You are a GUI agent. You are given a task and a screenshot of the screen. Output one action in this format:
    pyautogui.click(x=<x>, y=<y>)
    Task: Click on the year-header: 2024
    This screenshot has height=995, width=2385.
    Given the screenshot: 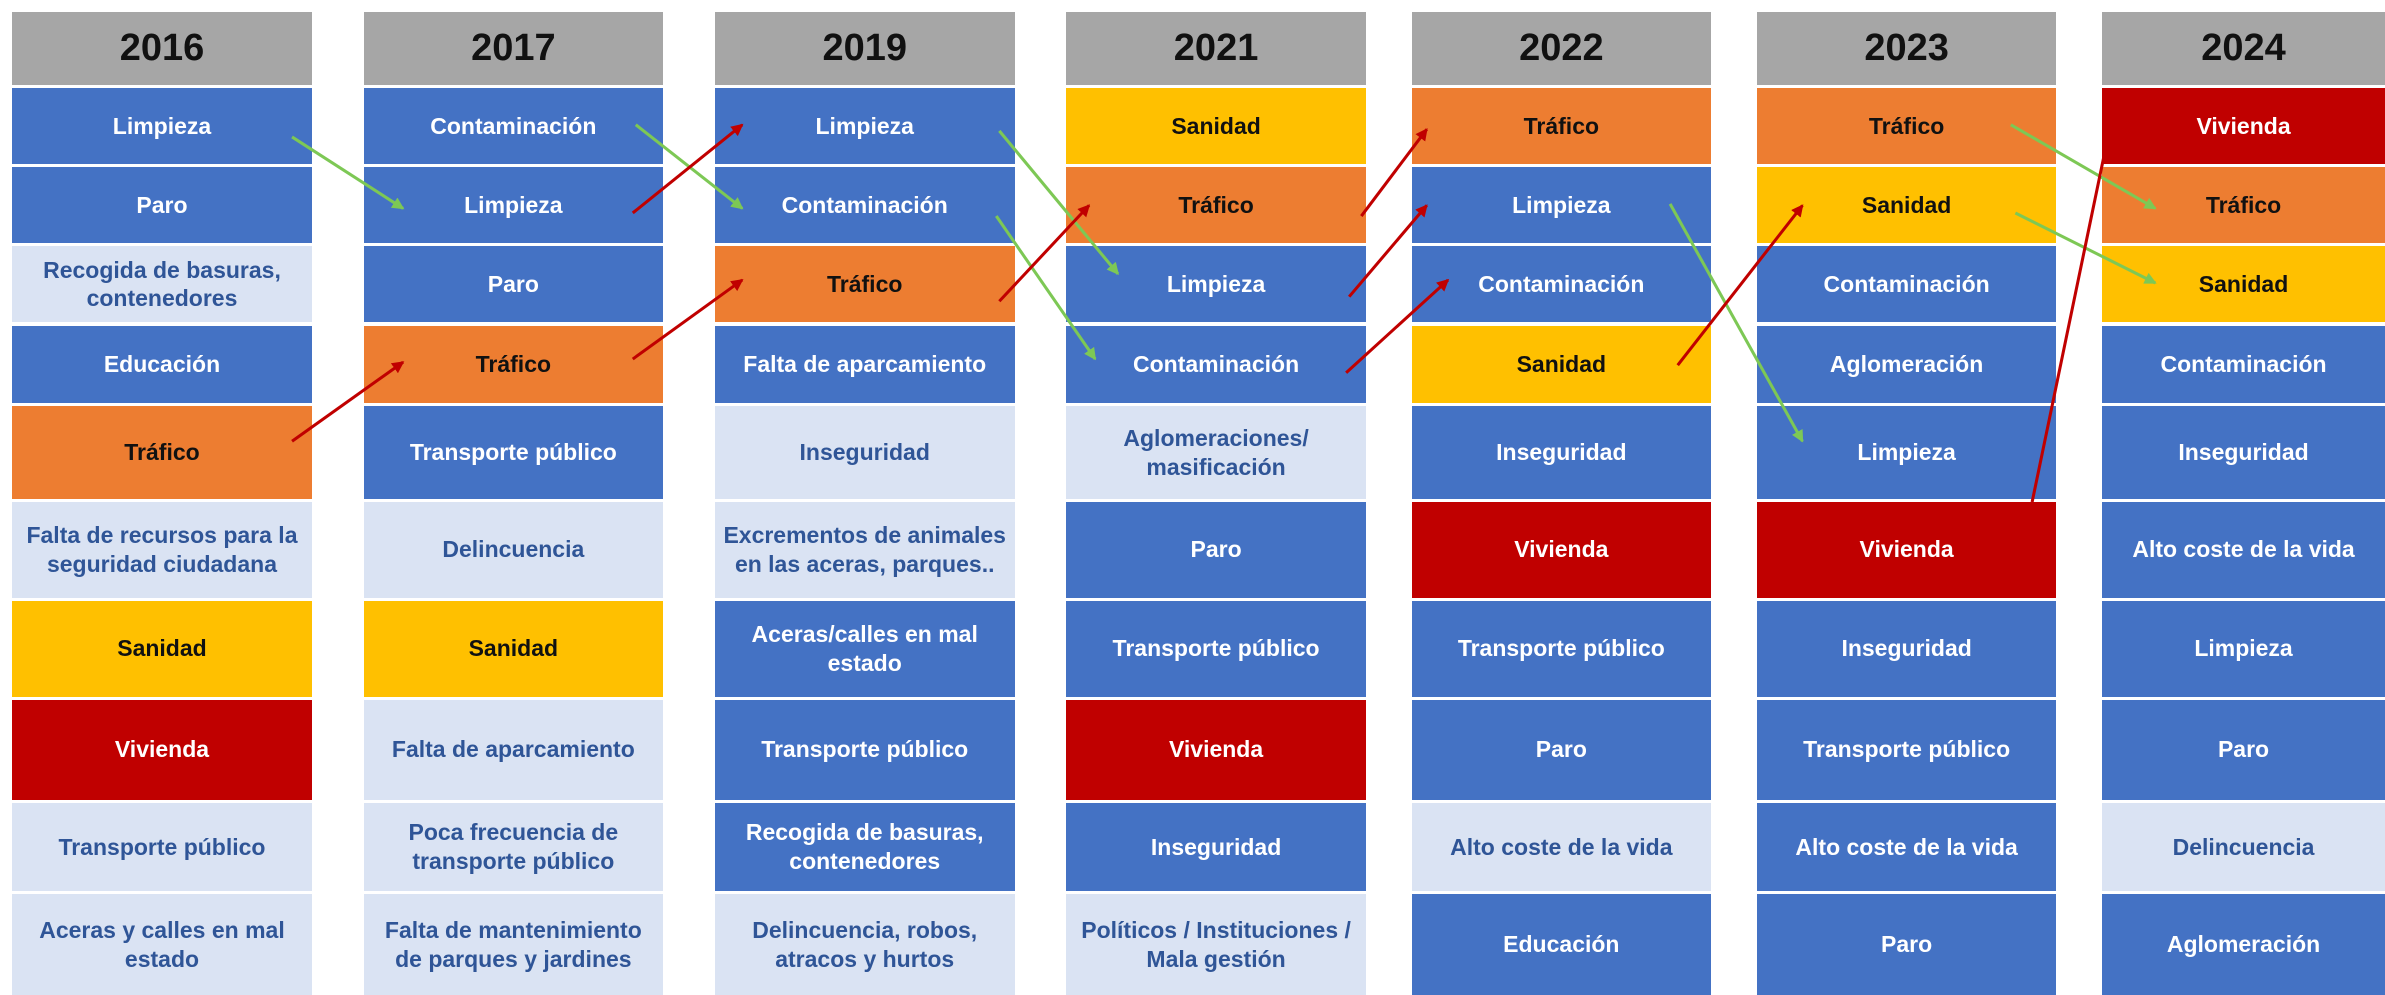 What is the action you would take?
    pyautogui.click(x=2243, y=49)
    